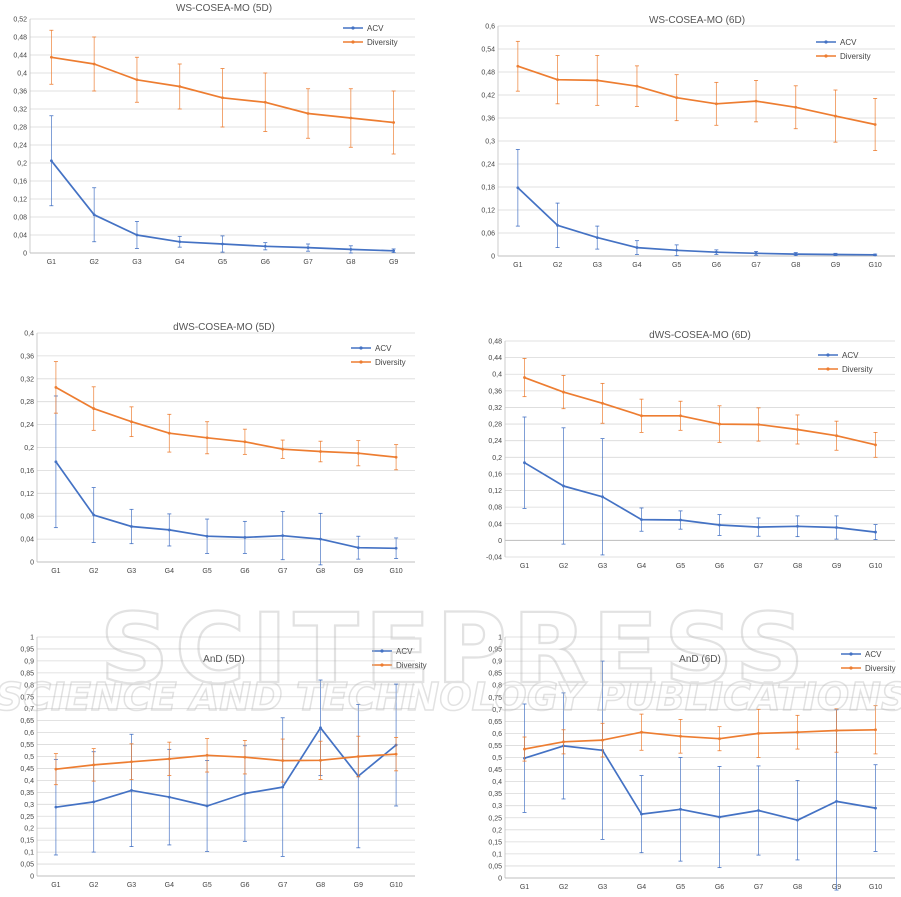  Describe the element at coordinates (497, 686) in the screenshot. I see `y-tick-label: 0,8` at that location.